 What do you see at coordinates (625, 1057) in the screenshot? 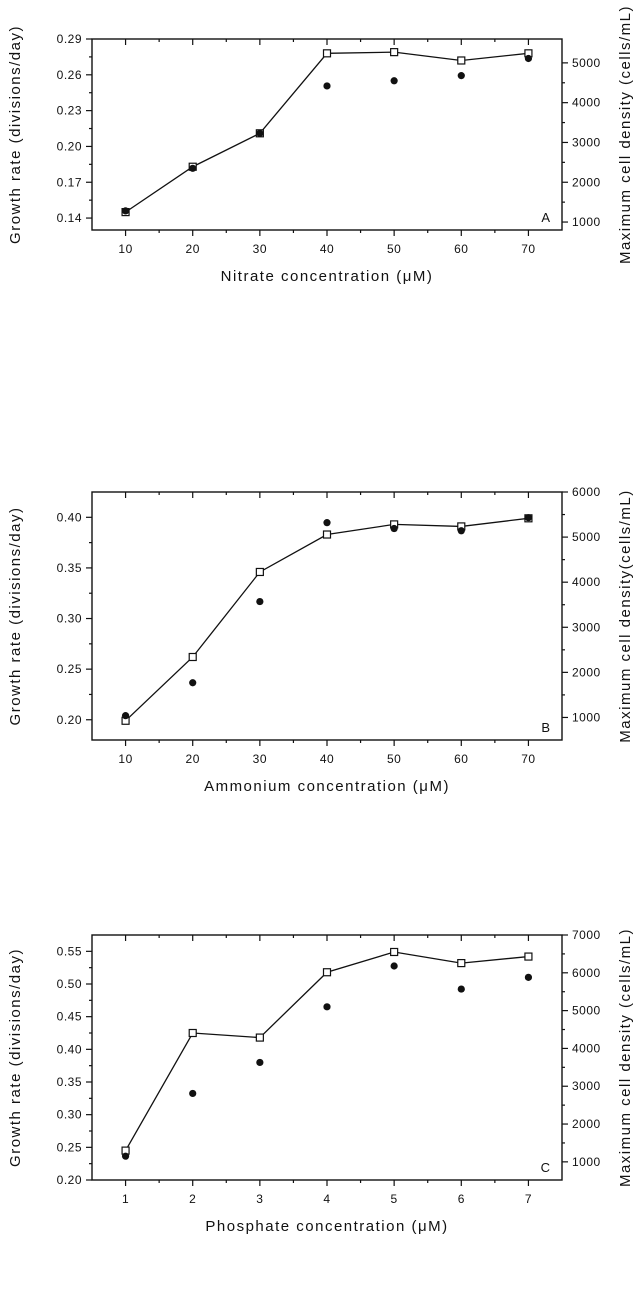
I see `y2-axis-title: Maximum cell density (cells/mL)` at bounding box center [625, 1057].